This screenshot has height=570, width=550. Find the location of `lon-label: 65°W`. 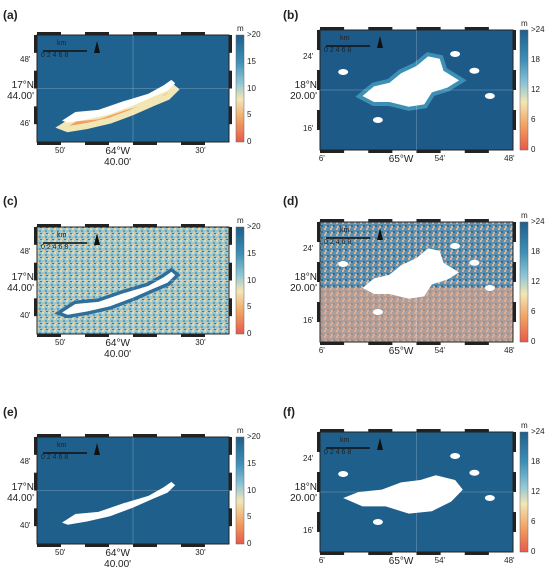

lon-label: 65°W is located at coordinates (401, 351).